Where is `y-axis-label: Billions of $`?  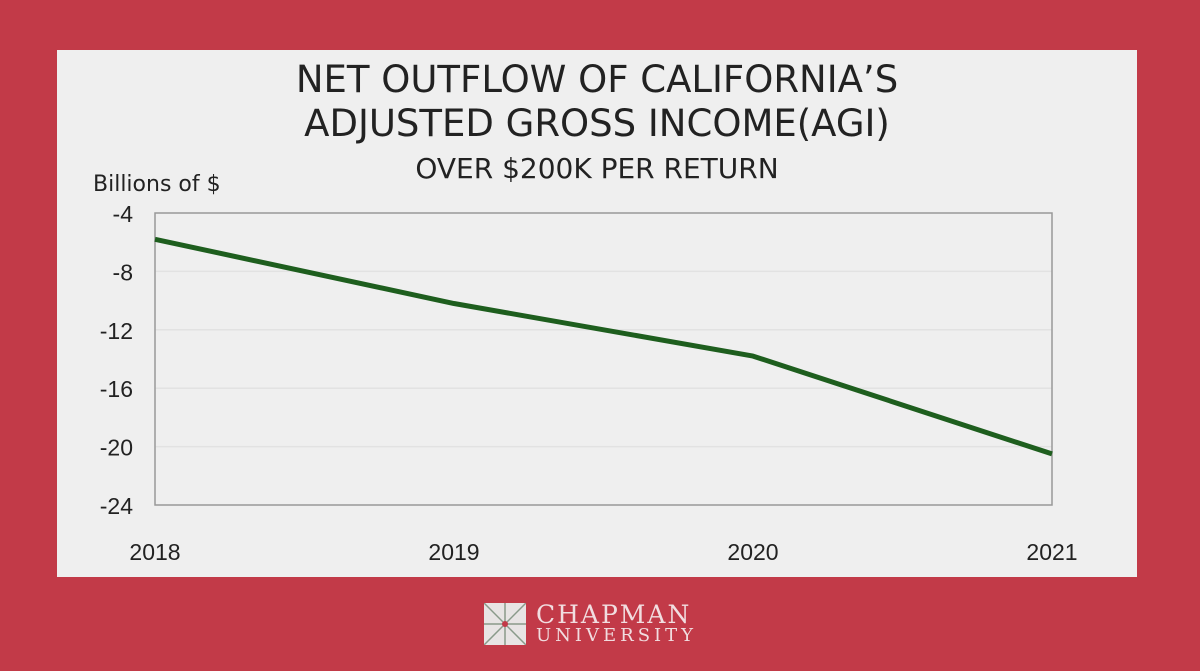 y-axis-label: Billions of $ is located at coordinates (157, 184).